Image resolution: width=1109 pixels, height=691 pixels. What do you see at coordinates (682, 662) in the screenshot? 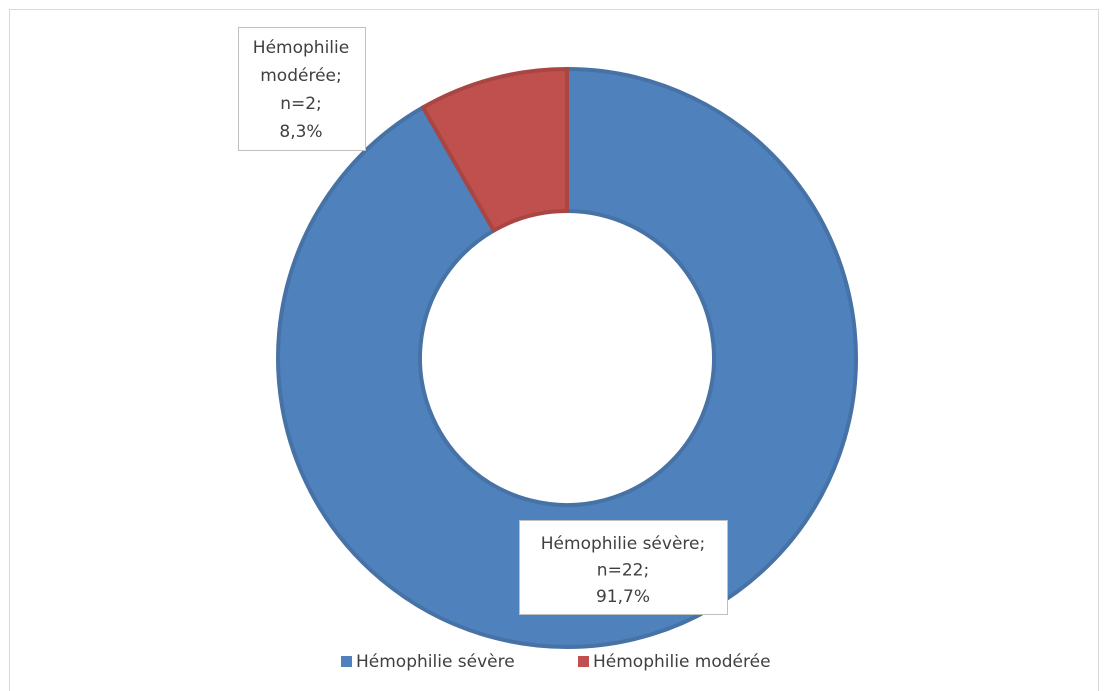
I see `legend-label: Hémophilie modérée` at bounding box center [682, 662].